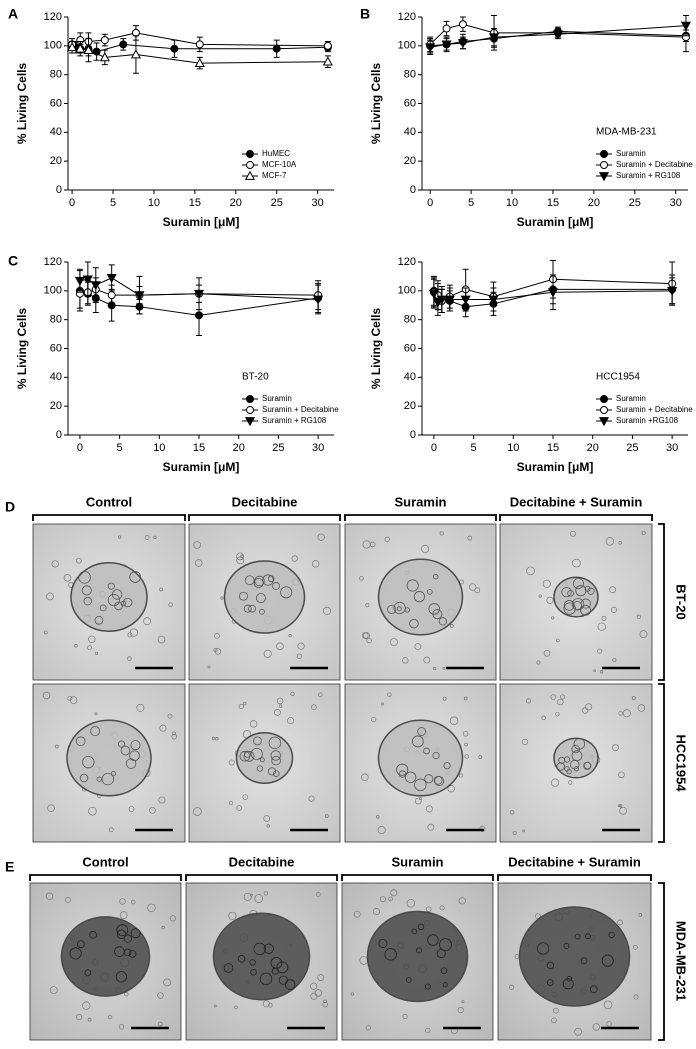 This screenshot has height=1049, width=696. What do you see at coordinates (626, 132) in the screenshot?
I see `annotation: MDA-MB-231` at bounding box center [626, 132].